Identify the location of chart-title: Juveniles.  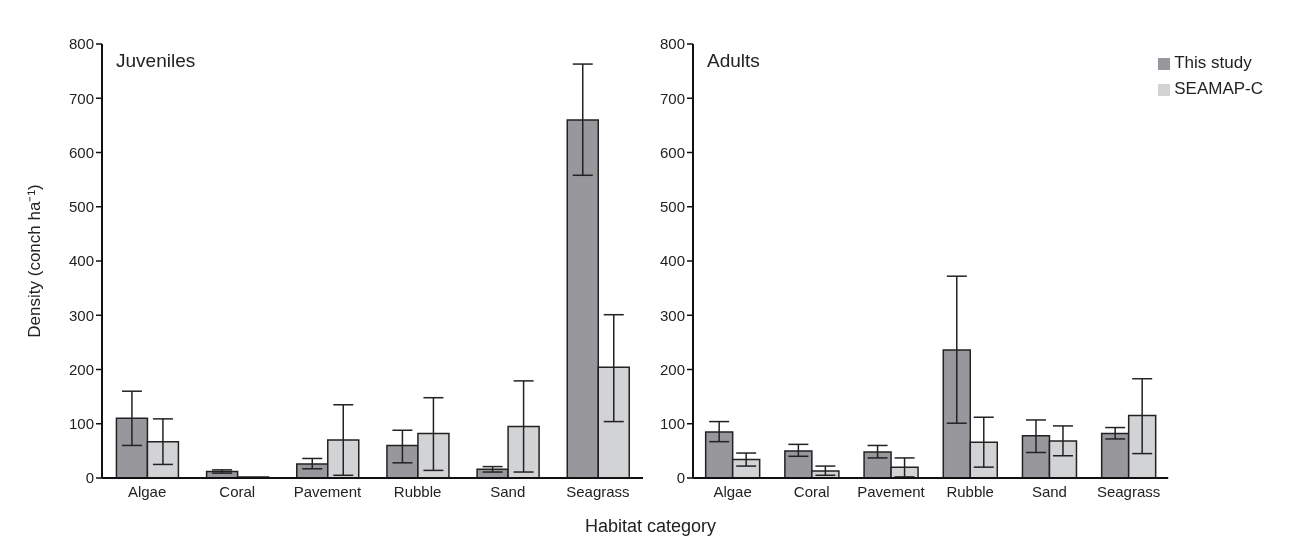
(156, 61).